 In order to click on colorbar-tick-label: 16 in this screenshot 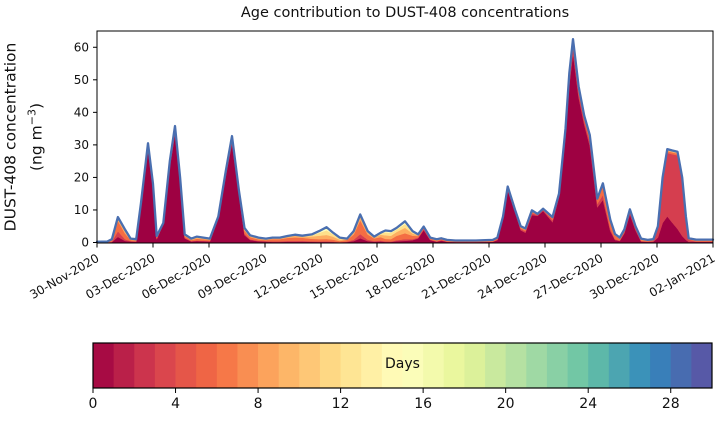, I will do `click(423, 404)`.